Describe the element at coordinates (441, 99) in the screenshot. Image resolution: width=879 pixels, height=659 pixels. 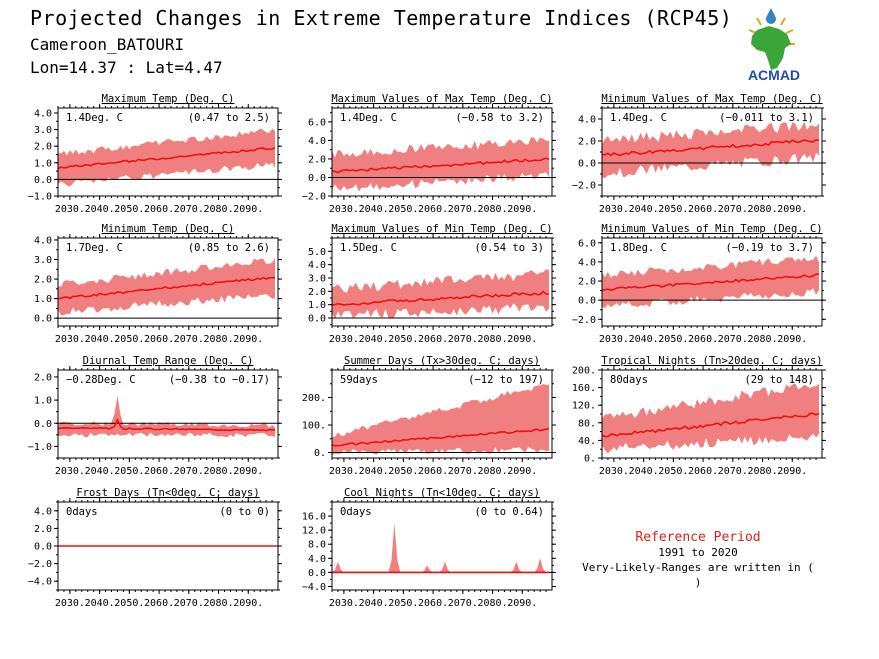
I see `chart-title: Maximum Values of Max Temp (Deg. C)` at that location.